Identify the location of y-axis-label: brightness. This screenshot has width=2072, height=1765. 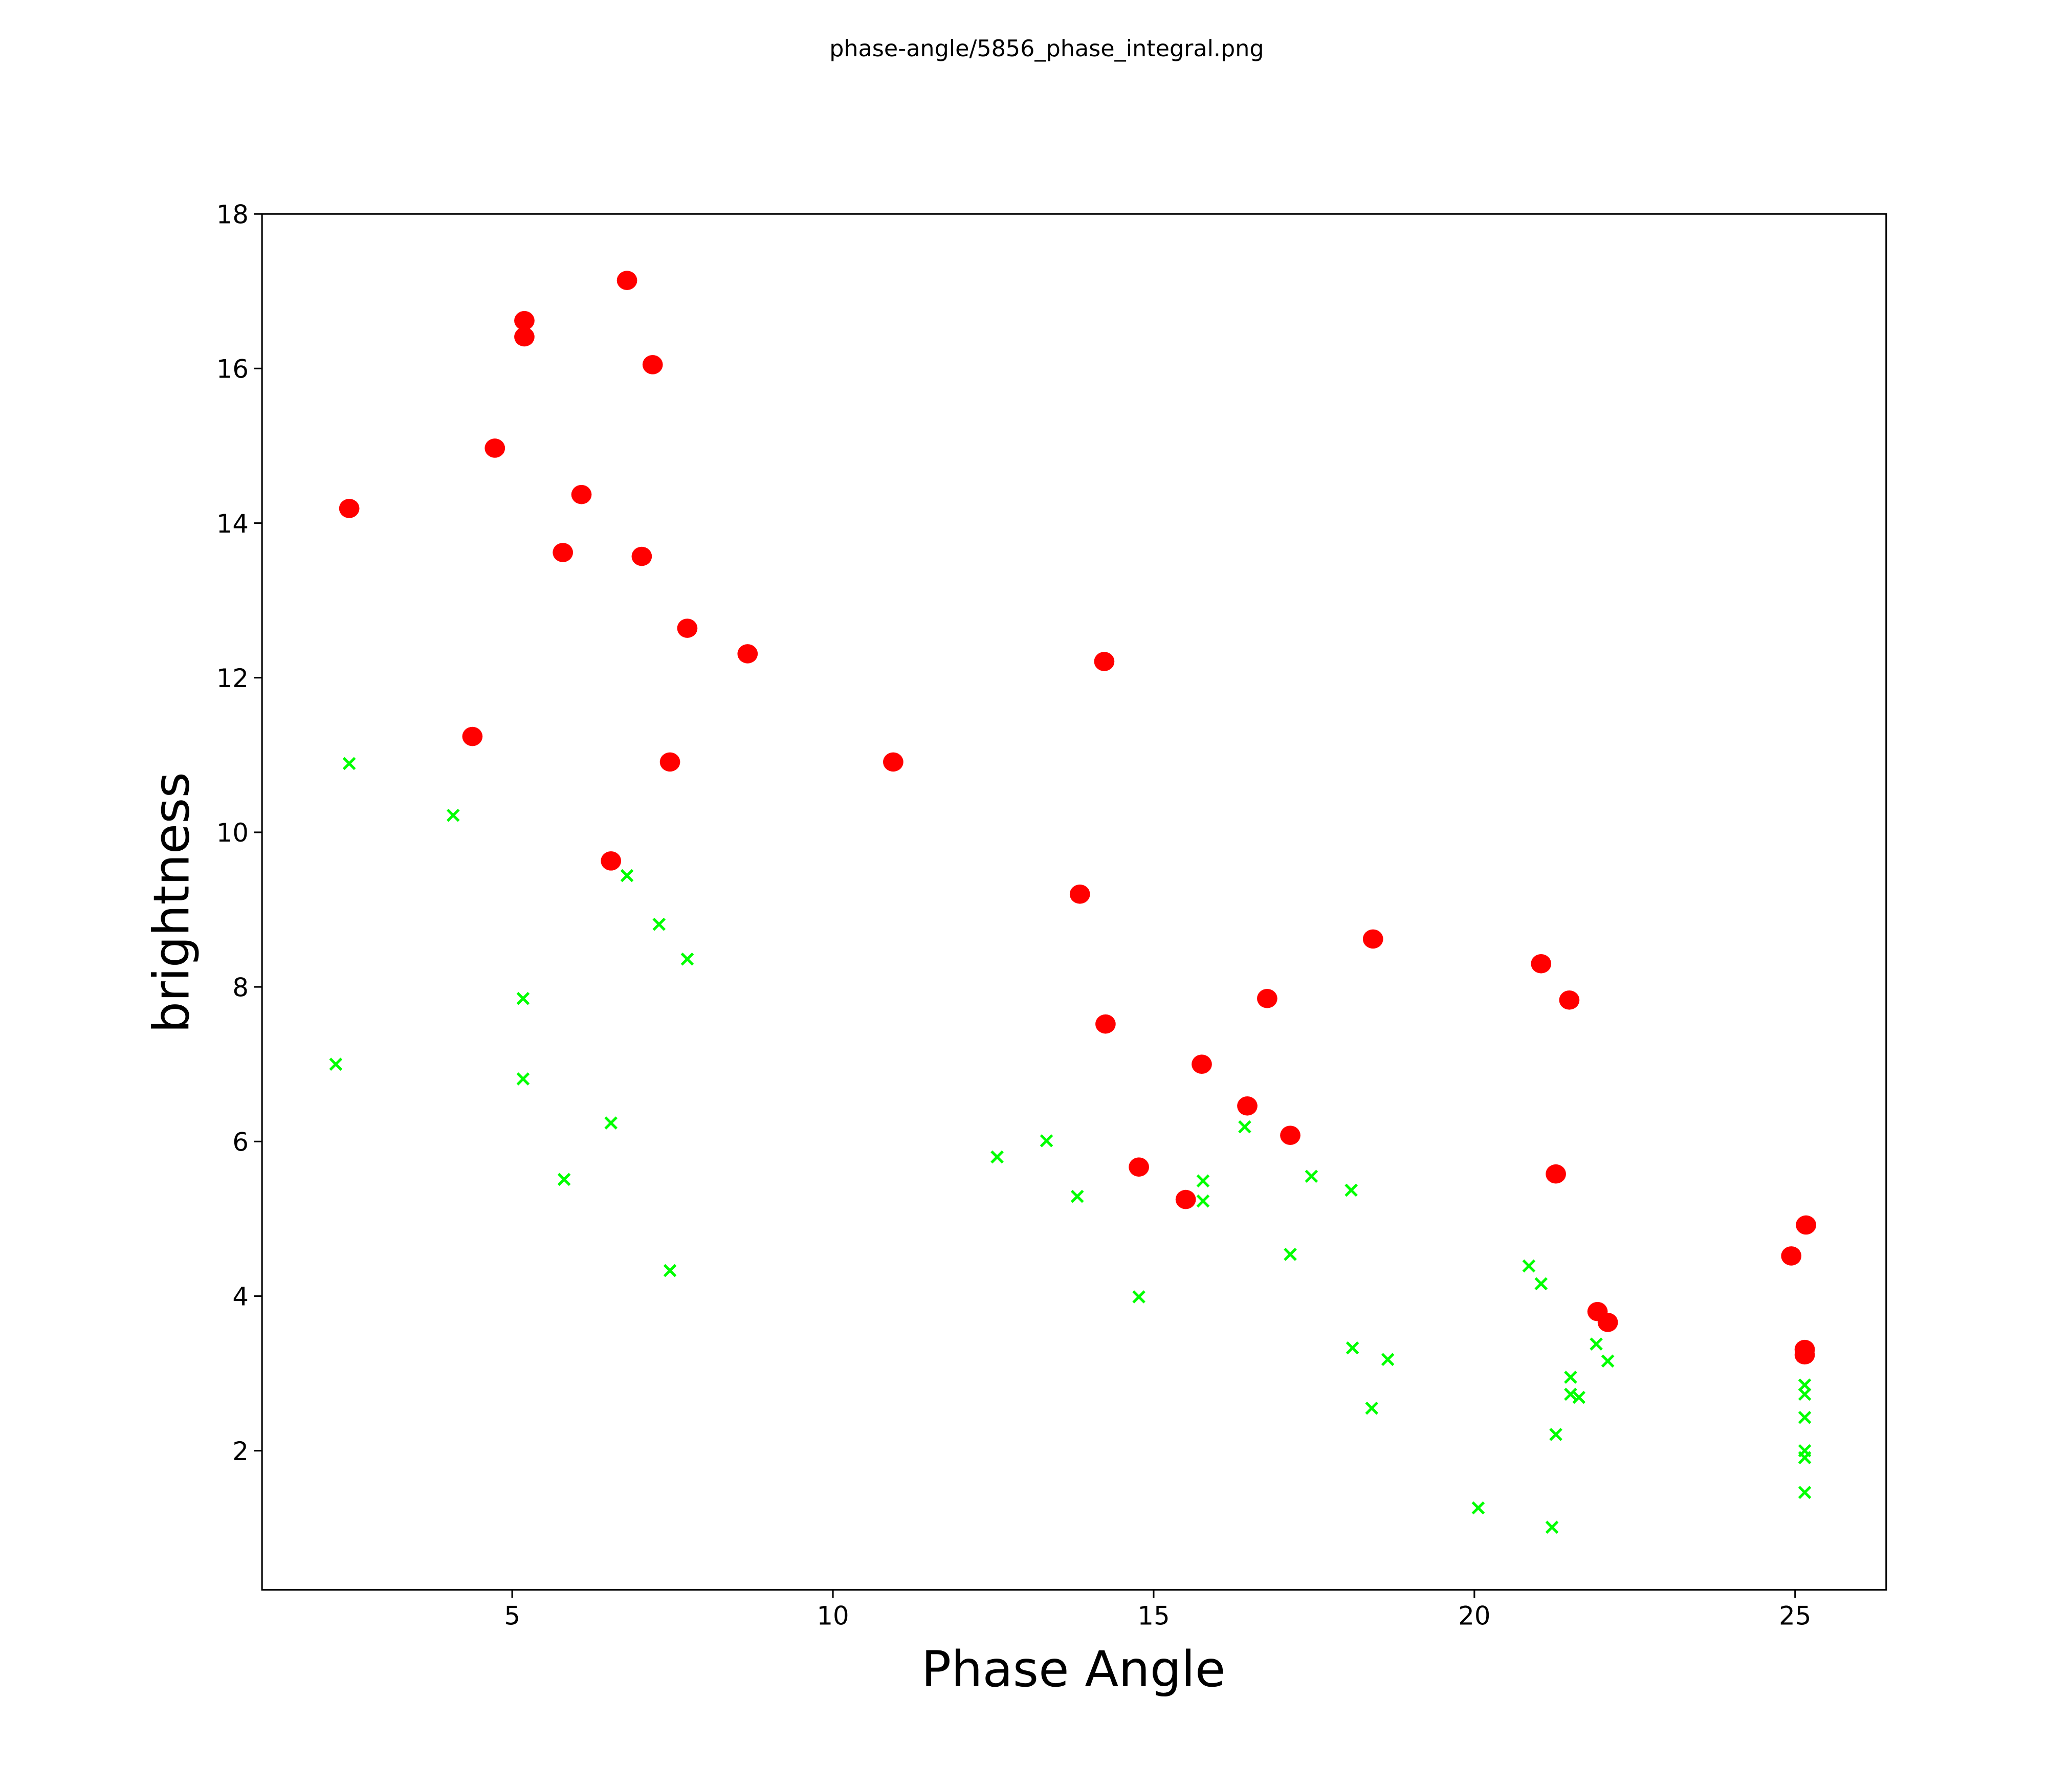
(171, 903).